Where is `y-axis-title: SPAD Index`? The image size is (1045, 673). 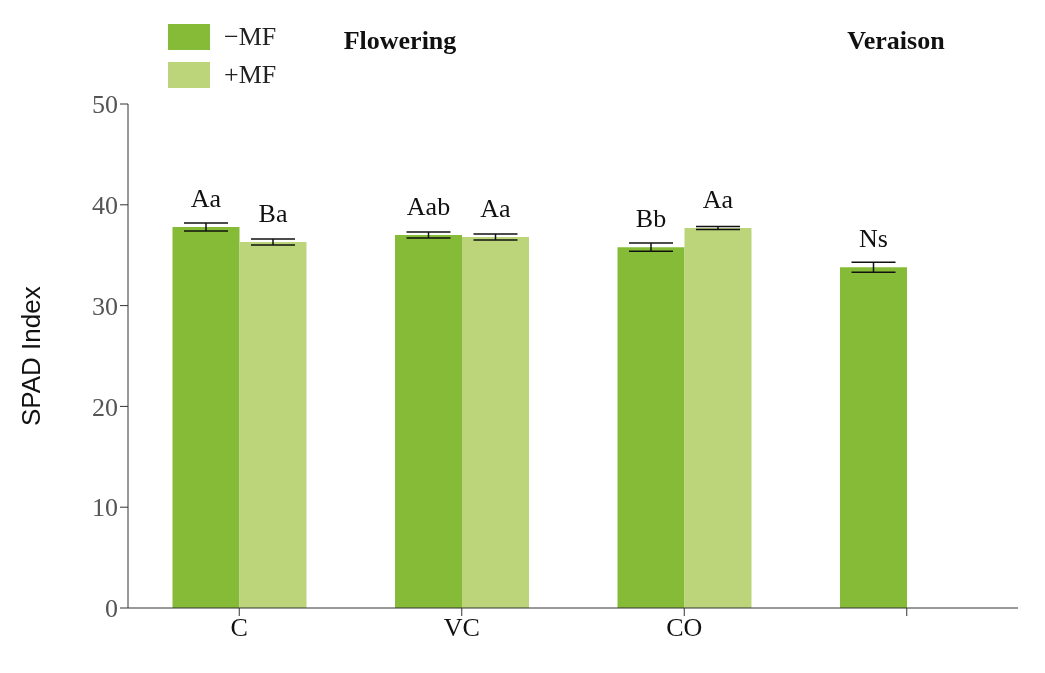
y-axis-title: SPAD Index is located at coordinates (31, 356).